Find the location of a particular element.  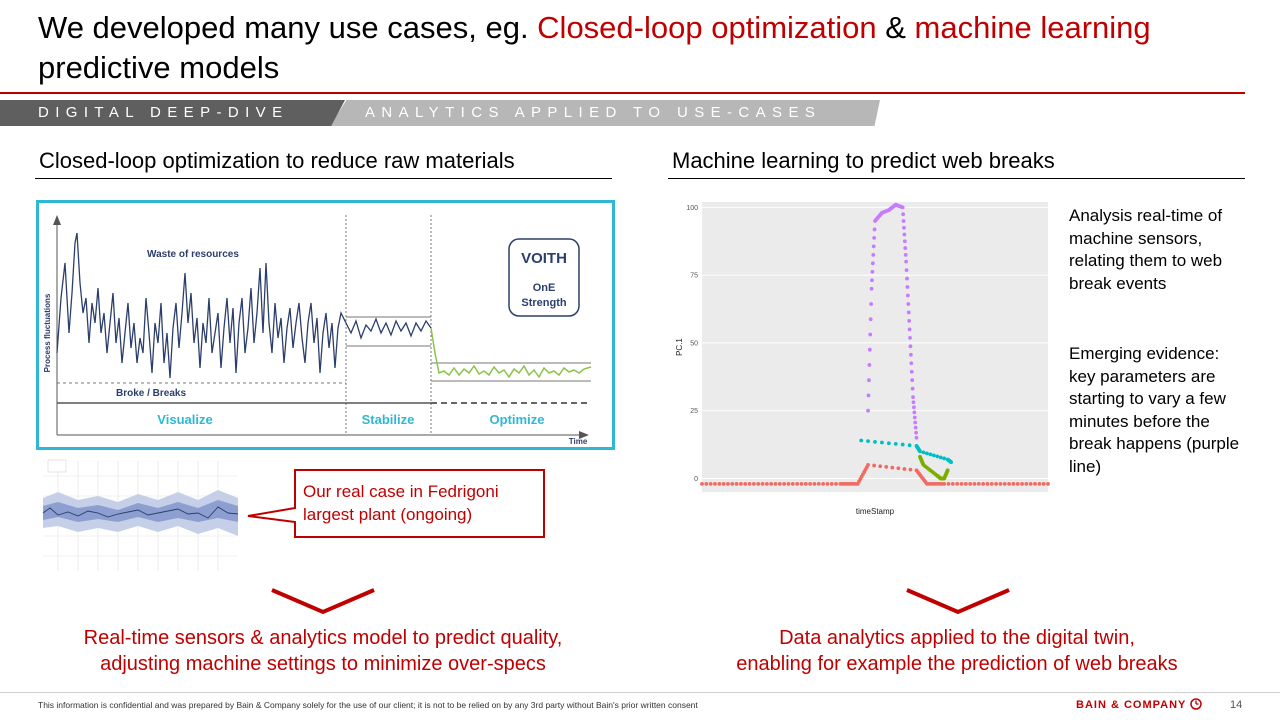

broke-label: Broke / Breaks is located at coordinates (151, 393).